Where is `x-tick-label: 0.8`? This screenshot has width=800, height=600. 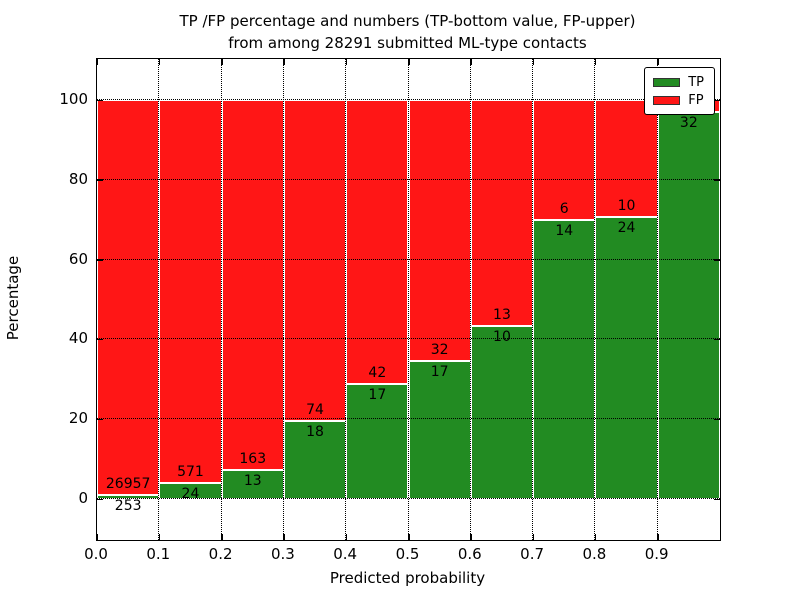 x-tick-label: 0.8 is located at coordinates (594, 554).